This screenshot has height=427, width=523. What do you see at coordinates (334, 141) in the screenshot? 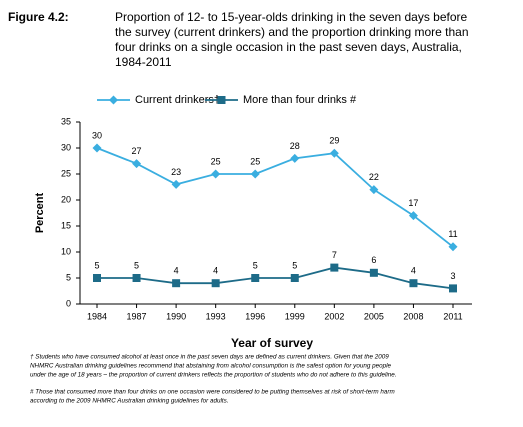
I see `data-label: 29` at bounding box center [334, 141].